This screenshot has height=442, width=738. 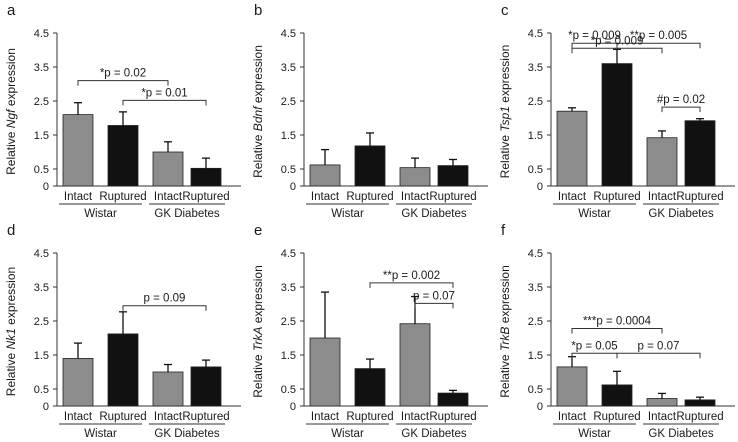 I want to click on panel-letter: e, so click(x=258, y=230).